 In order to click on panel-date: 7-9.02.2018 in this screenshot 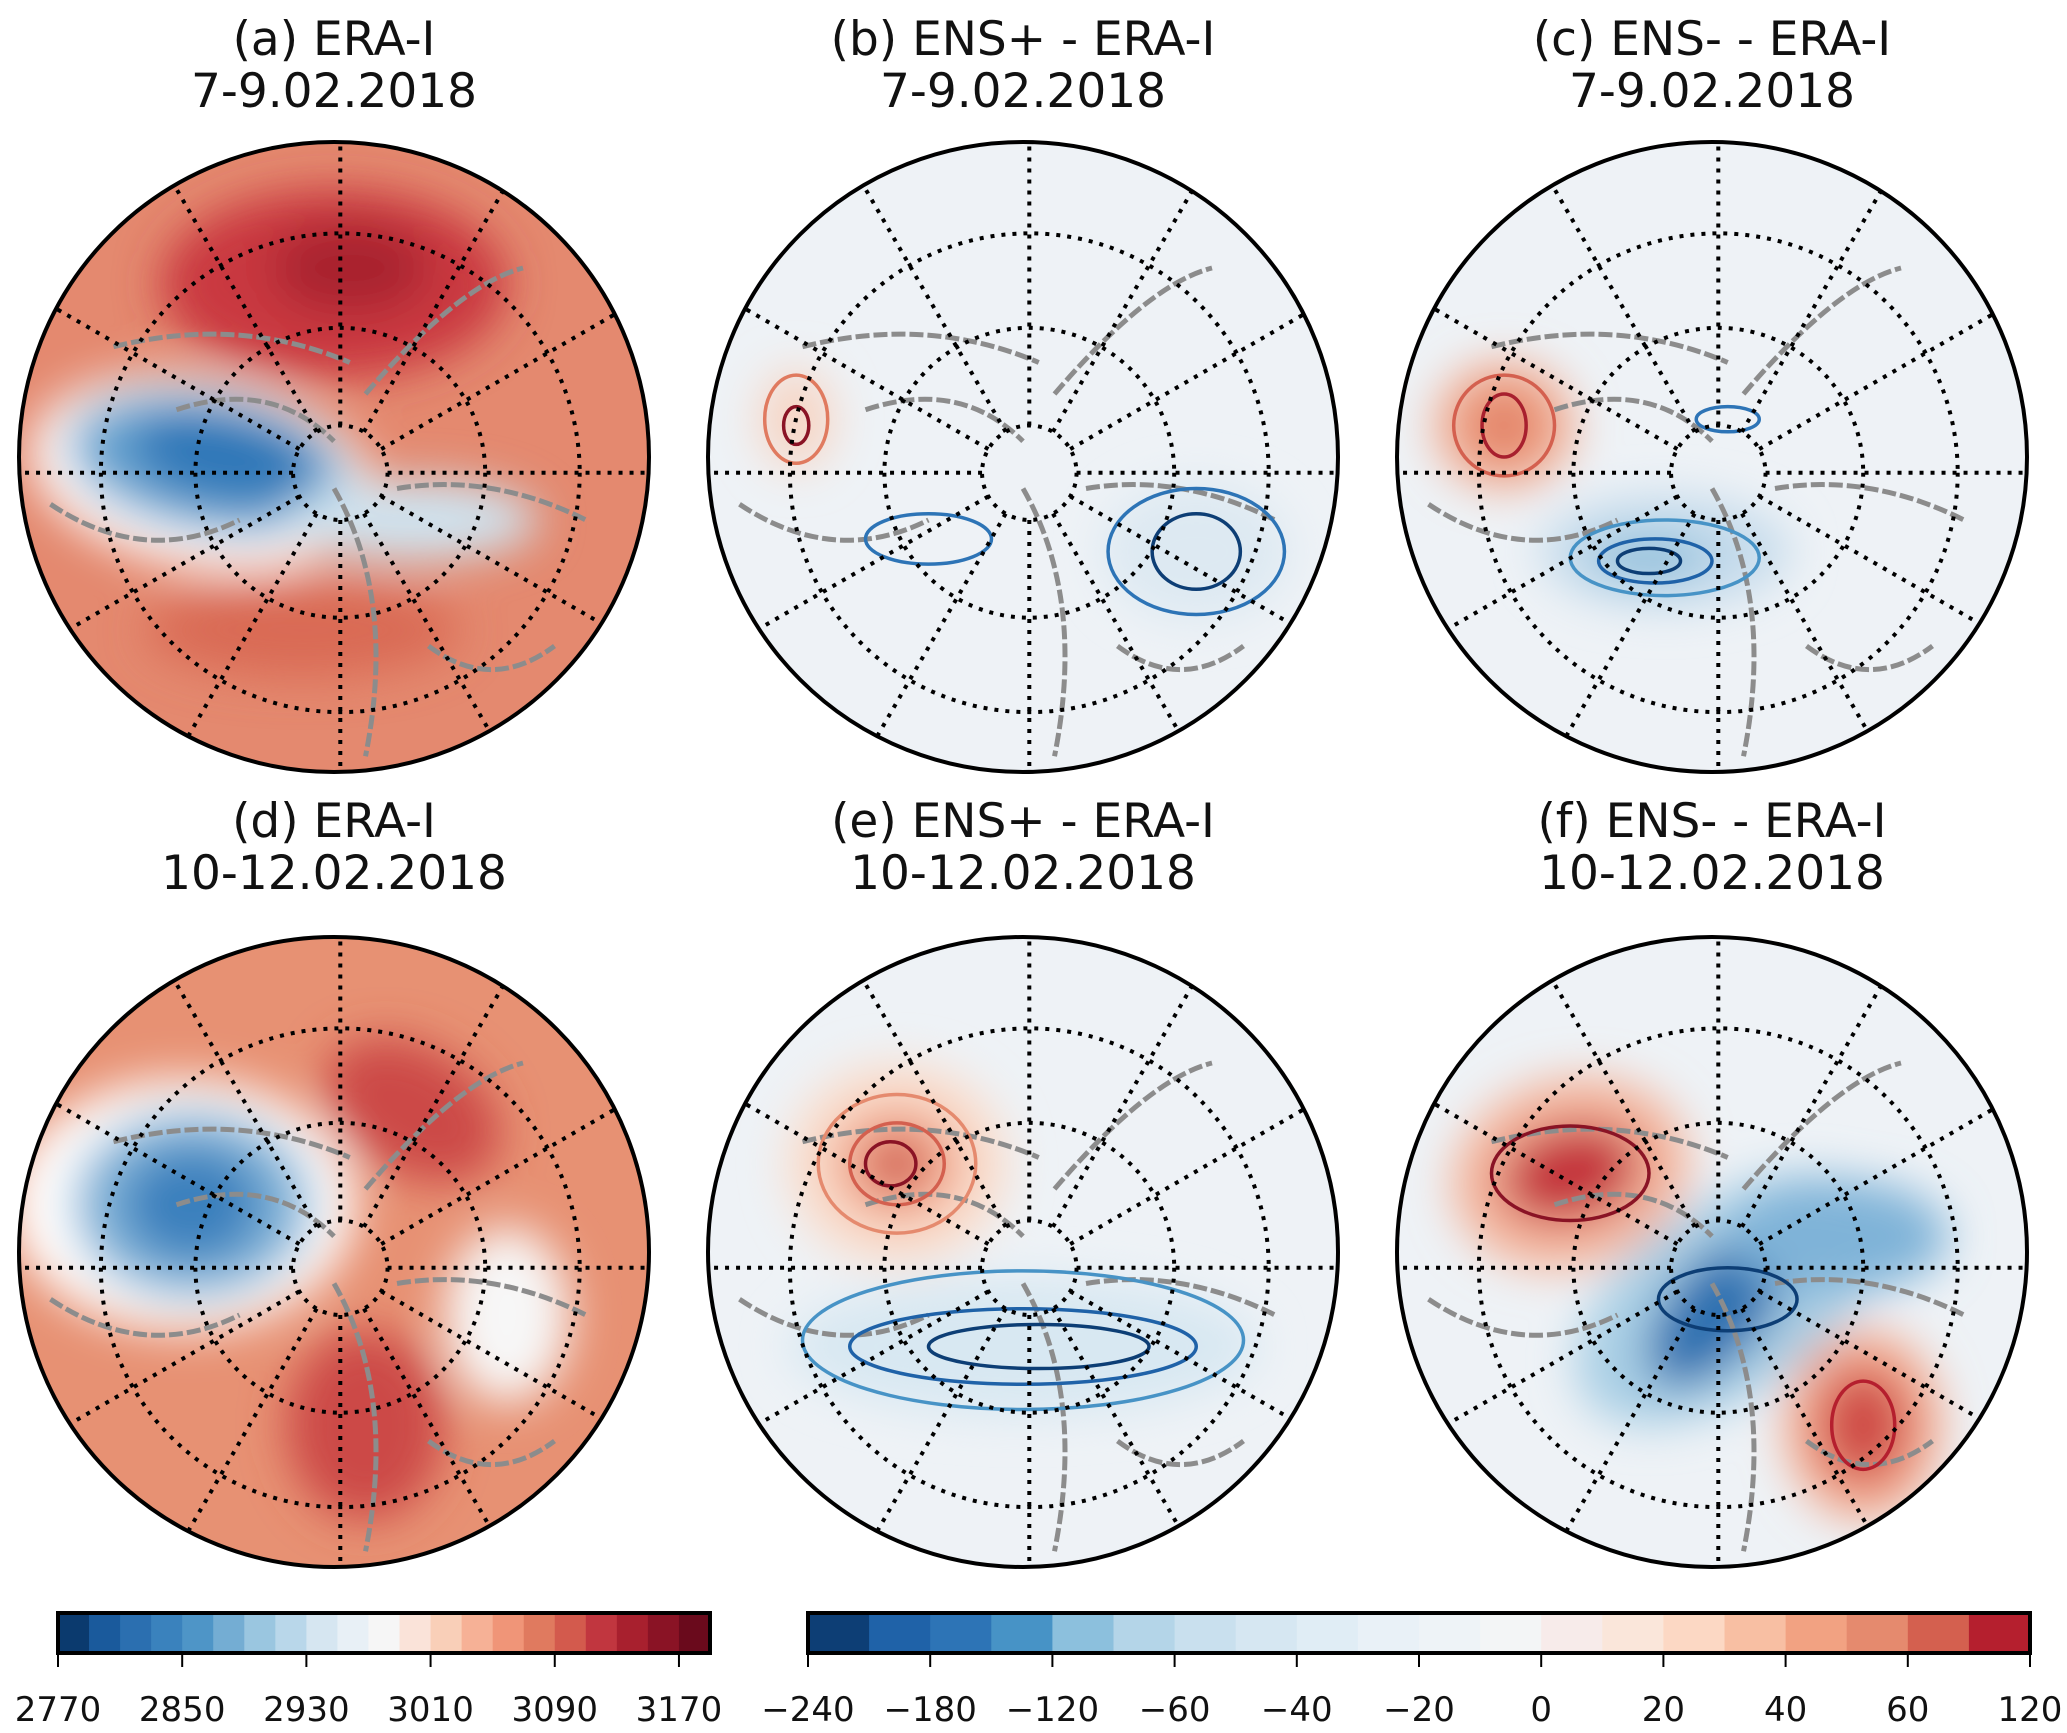, I will do `click(1712, 91)`.